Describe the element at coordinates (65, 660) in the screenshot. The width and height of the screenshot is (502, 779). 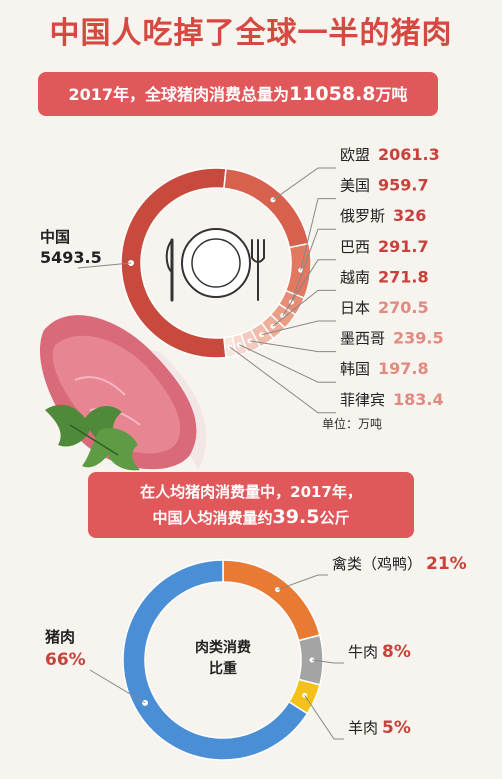
I see `meat-label-value-0: 66%` at that location.